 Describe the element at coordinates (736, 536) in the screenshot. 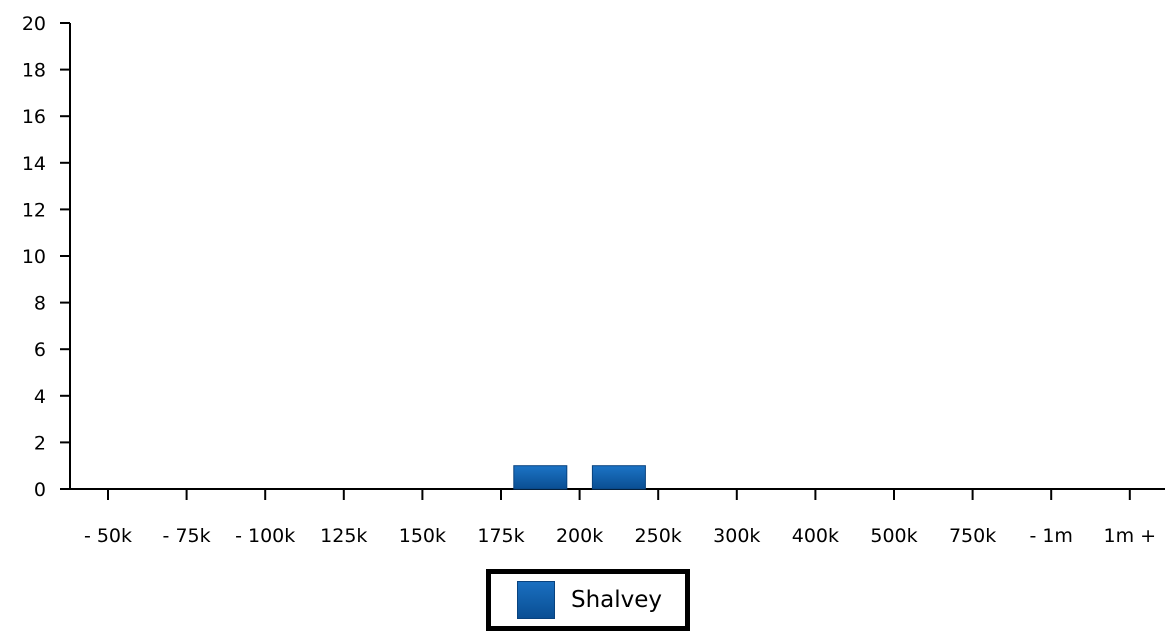

I see `x-tick-label: 300k` at that location.